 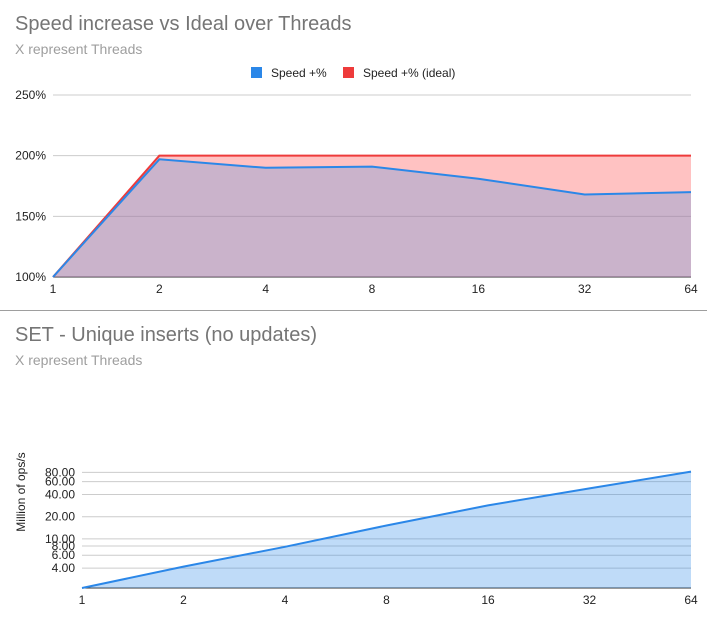 What do you see at coordinates (60, 472) in the screenshot?
I see `y-tick-label: 80.00` at bounding box center [60, 472].